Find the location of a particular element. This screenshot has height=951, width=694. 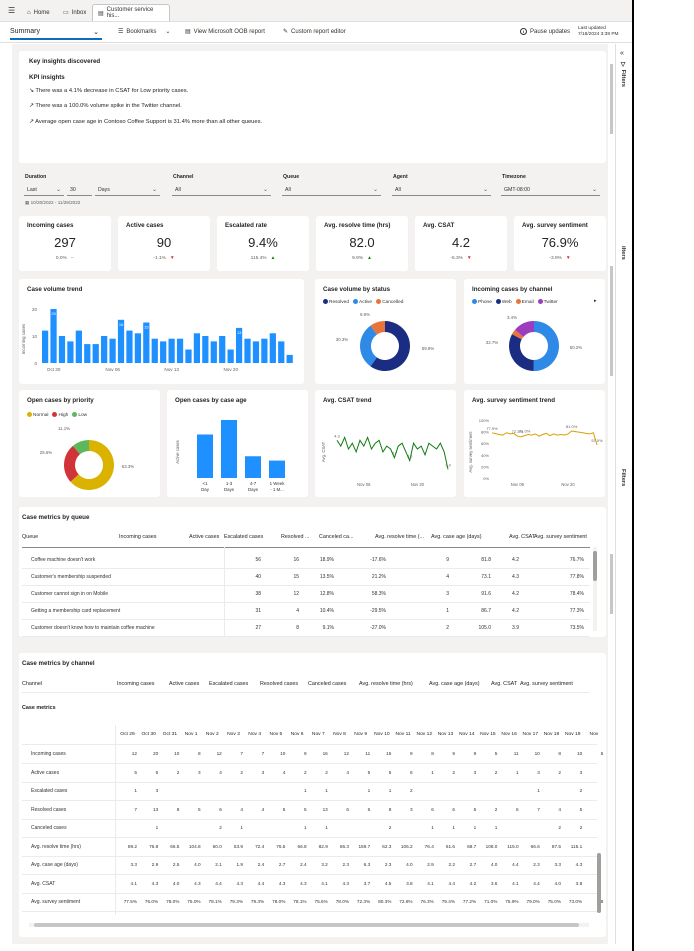

tab-home-label: Home is located at coordinates (41, 12).